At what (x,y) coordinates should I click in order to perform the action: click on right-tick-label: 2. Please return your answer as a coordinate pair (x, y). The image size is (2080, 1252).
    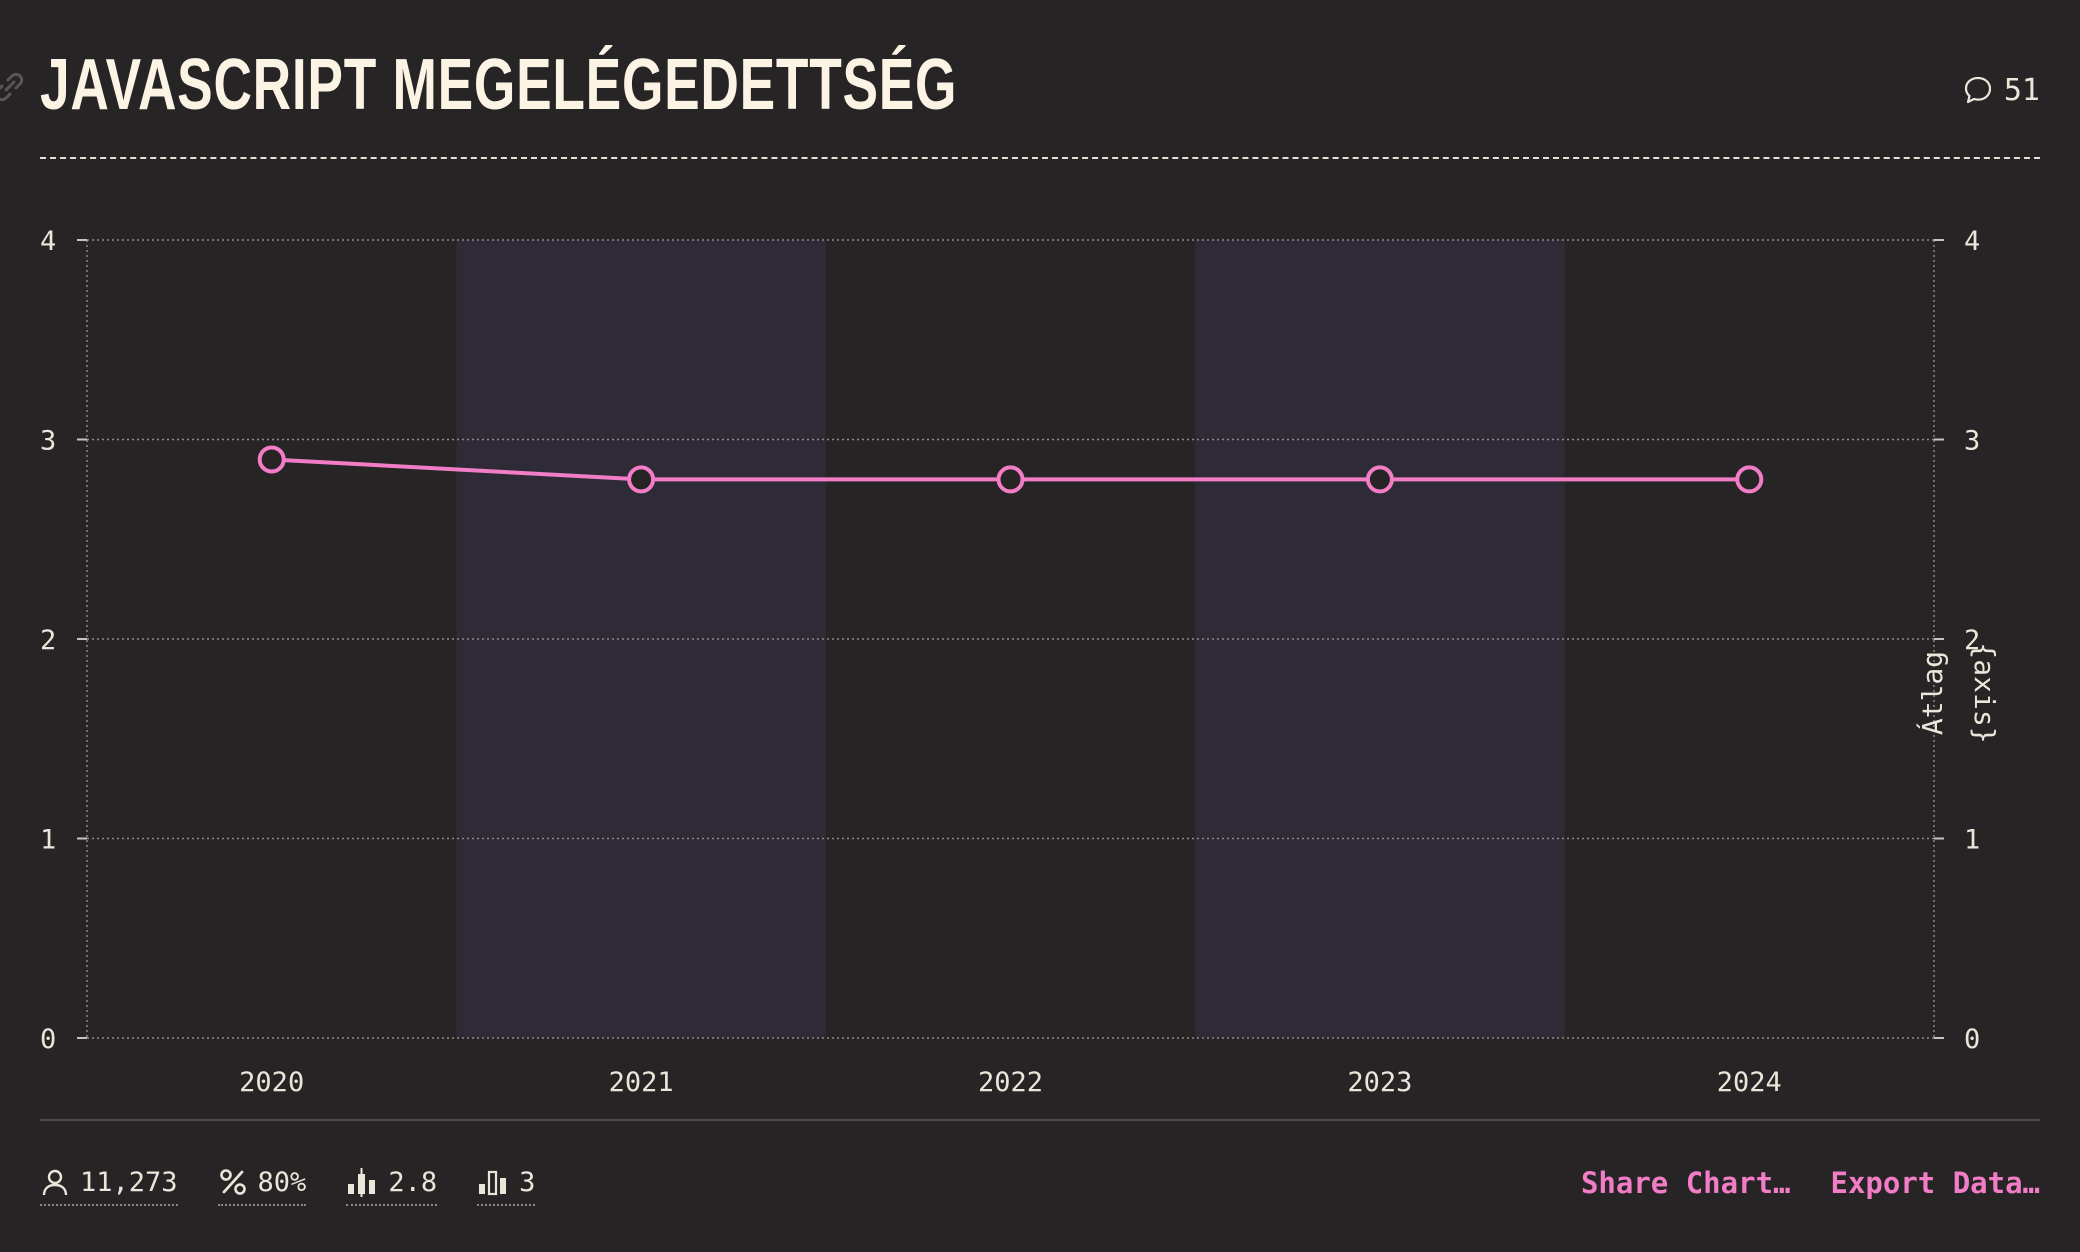
    Looking at the image, I should click on (1972, 640).